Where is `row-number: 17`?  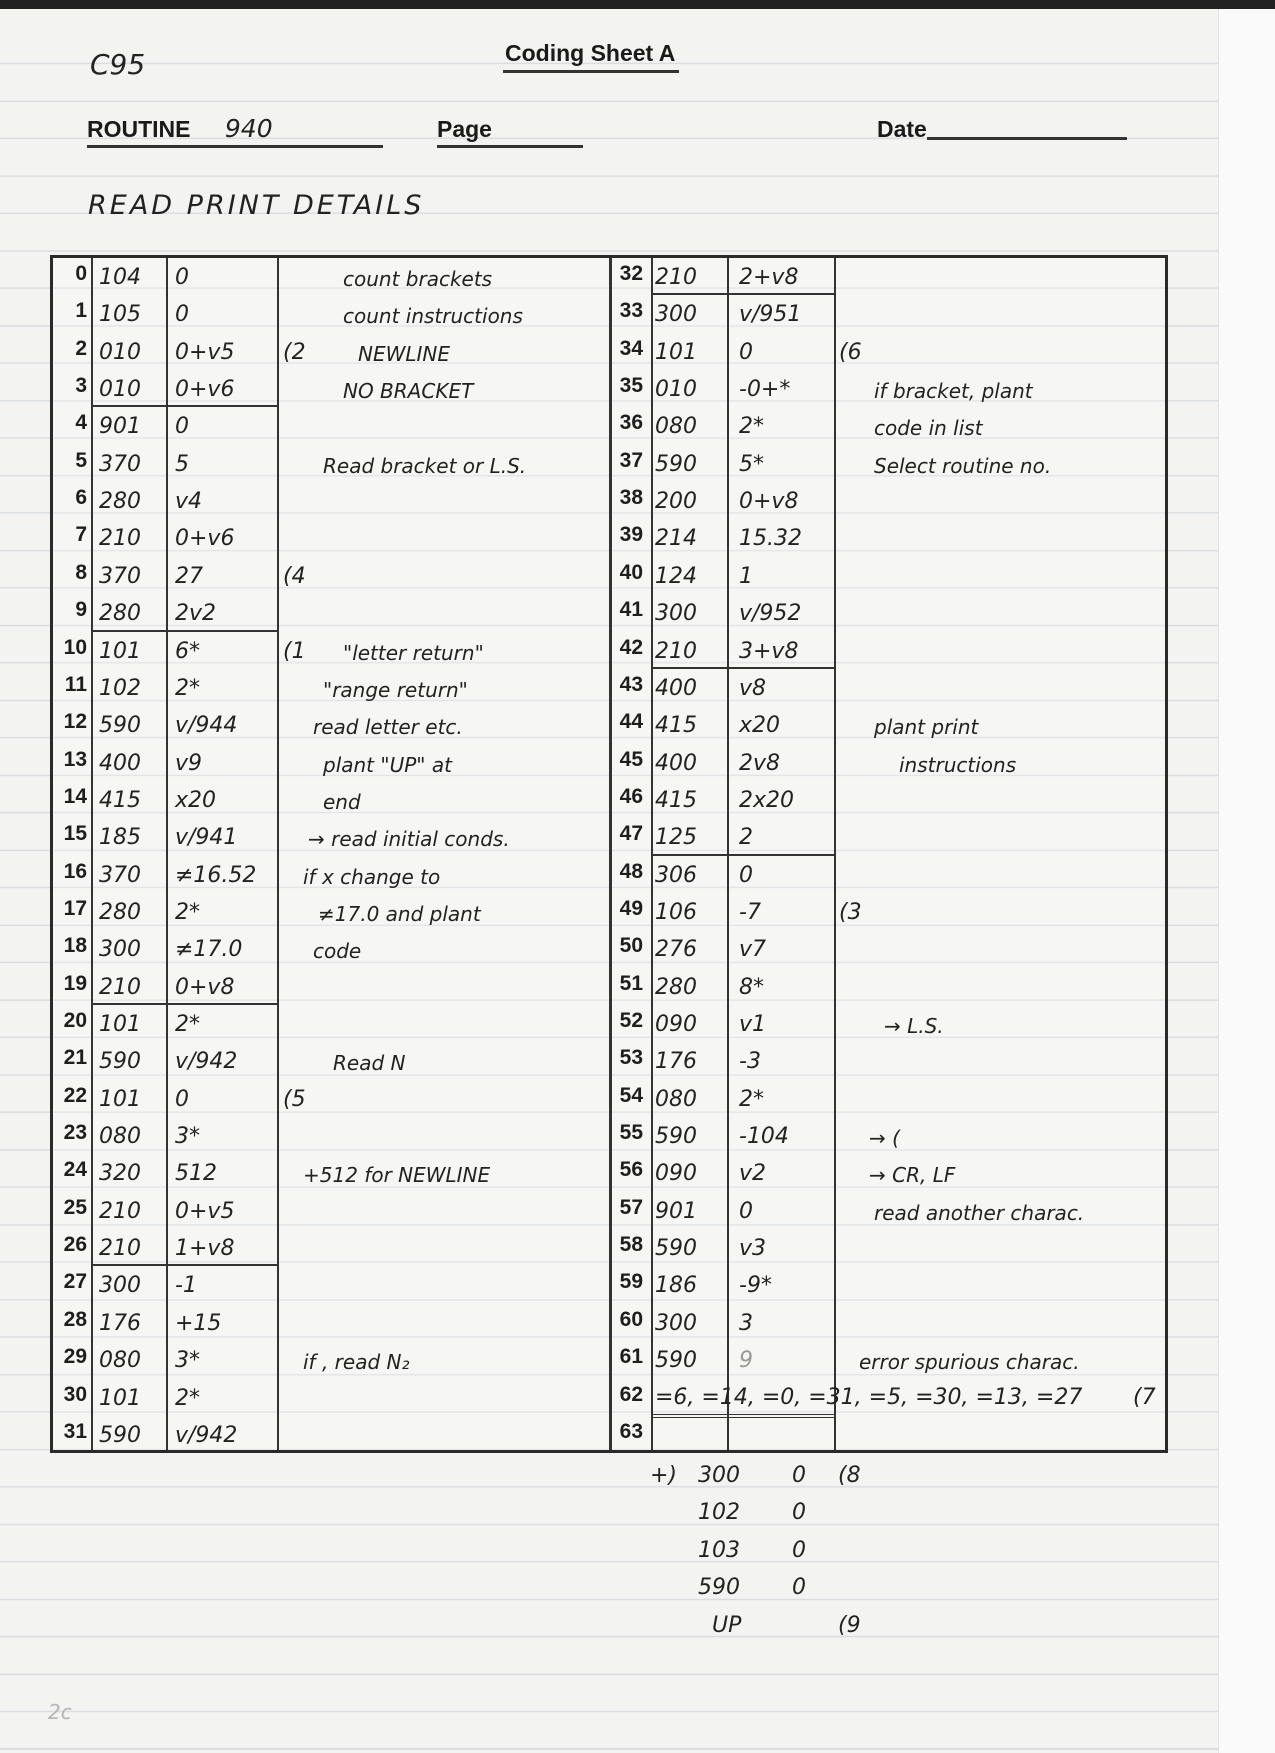
row-number: 17 is located at coordinates (75, 908).